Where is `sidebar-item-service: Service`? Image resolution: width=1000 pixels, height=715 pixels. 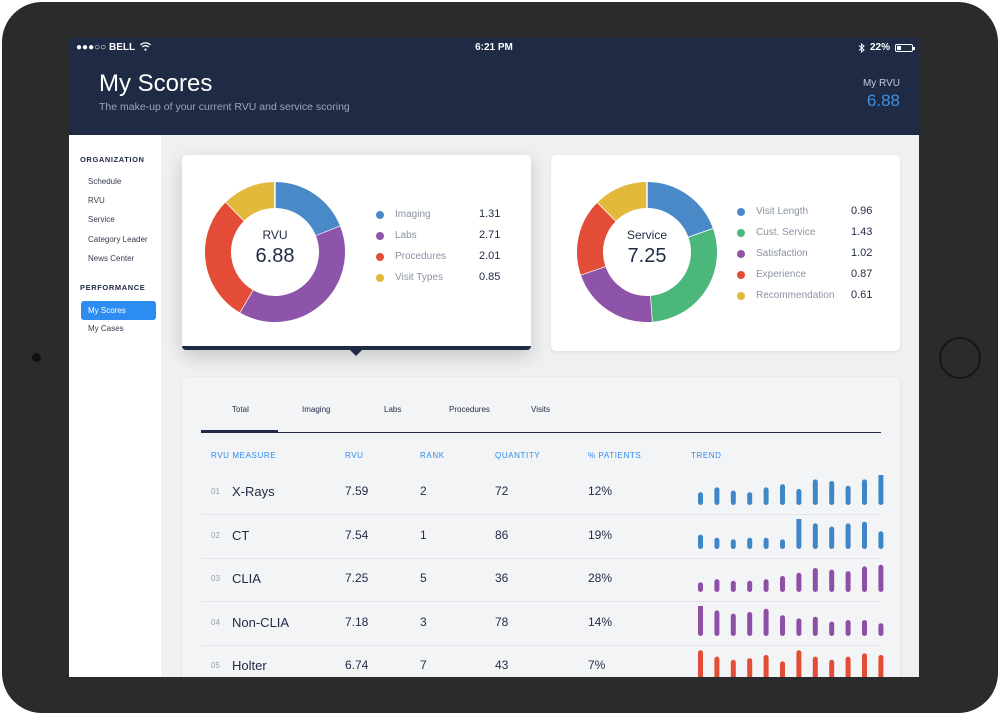 sidebar-item-service: Service is located at coordinates (101, 219).